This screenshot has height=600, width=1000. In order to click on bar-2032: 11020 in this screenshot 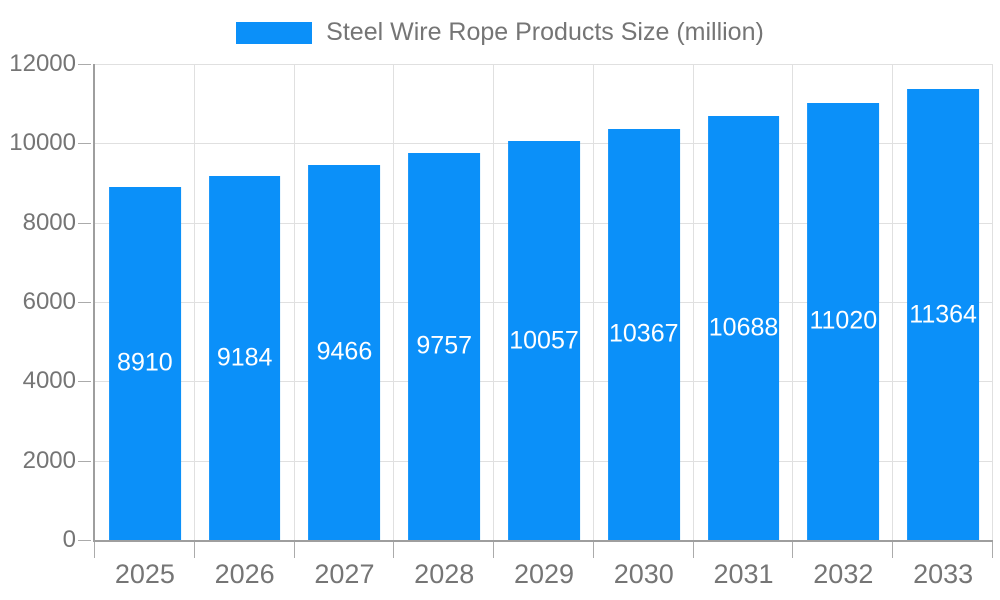, I will do `click(843, 321)`.